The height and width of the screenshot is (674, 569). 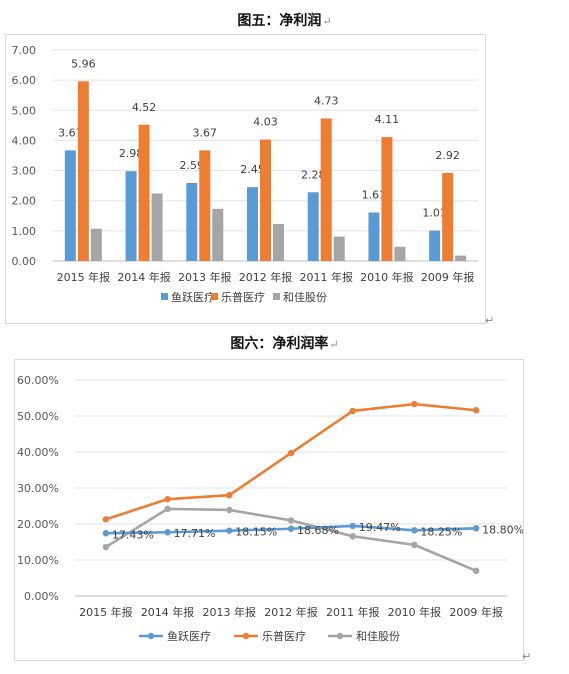 I want to click on data-label: 2.92, so click(x=447, y=155).